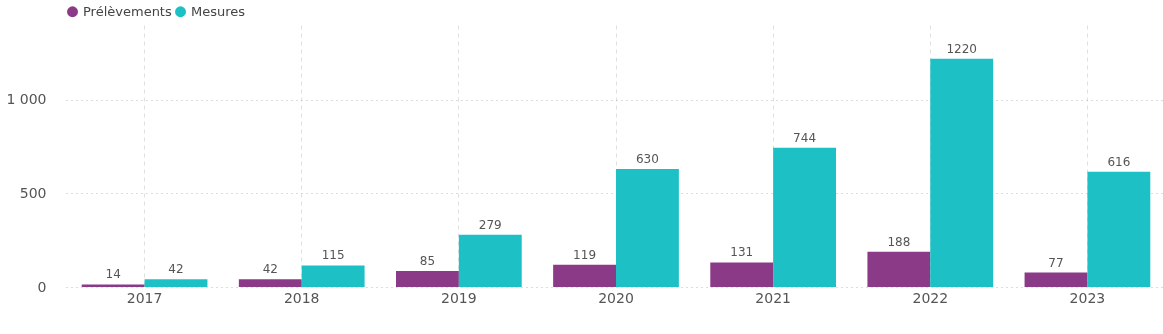 The image size is (1163, 334). Describe the element at coordinates (805, 137) in the screenshot. I see `data-label: 744` at that location.